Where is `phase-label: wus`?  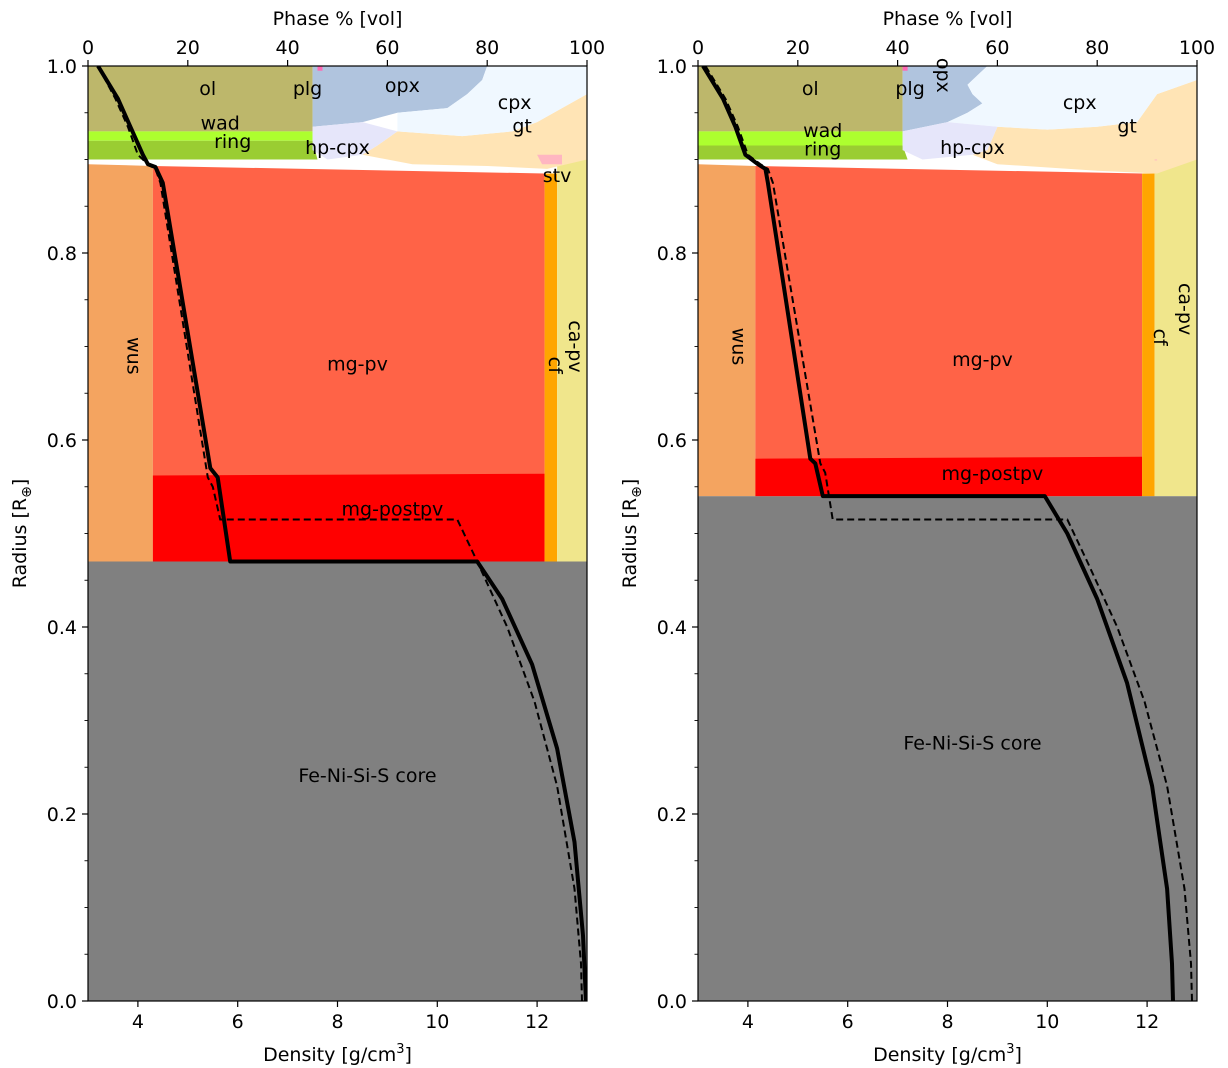
phase-label: wus is located at coordinates (738, 346).